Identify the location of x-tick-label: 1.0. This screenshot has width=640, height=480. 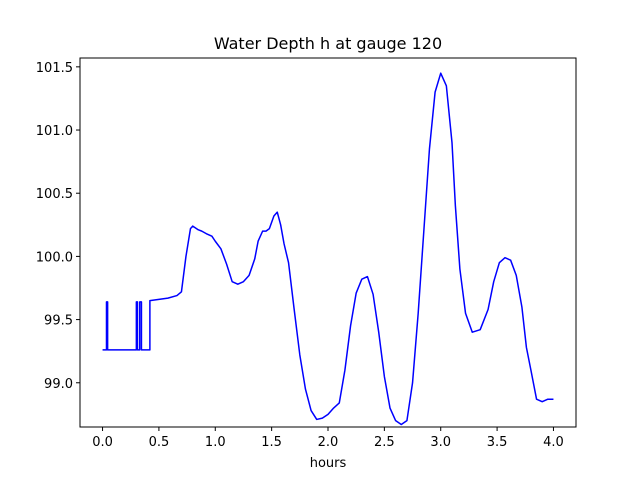
(215, 442).